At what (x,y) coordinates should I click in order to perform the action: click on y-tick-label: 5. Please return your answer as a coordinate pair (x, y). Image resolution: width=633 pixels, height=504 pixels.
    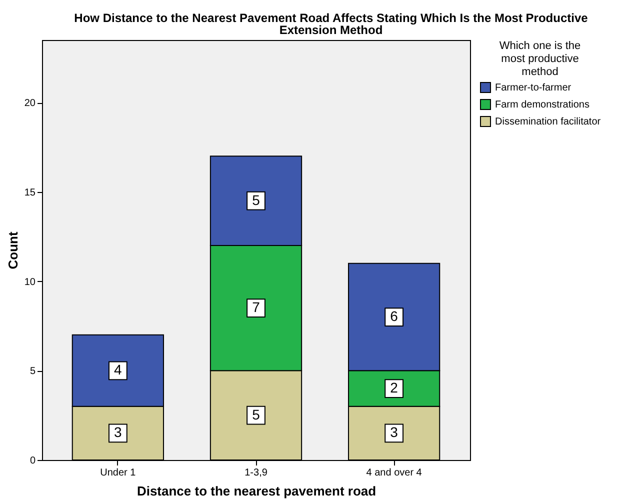
    Looking at the image, I should click on (33, 372).